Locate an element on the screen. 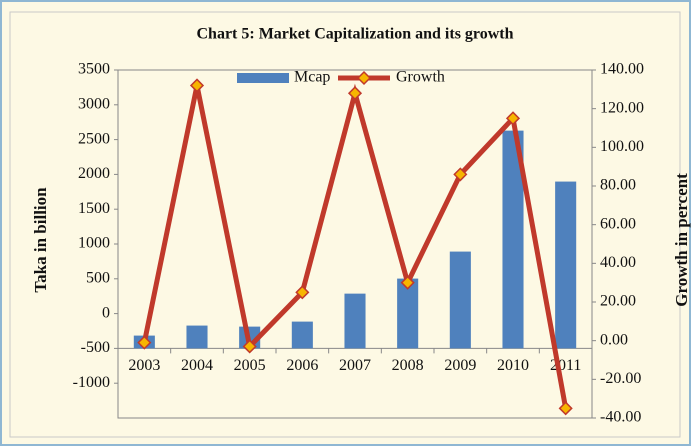 This screenshot has height=446, width=691. legend-swatch is located at coordinates (263, 78).